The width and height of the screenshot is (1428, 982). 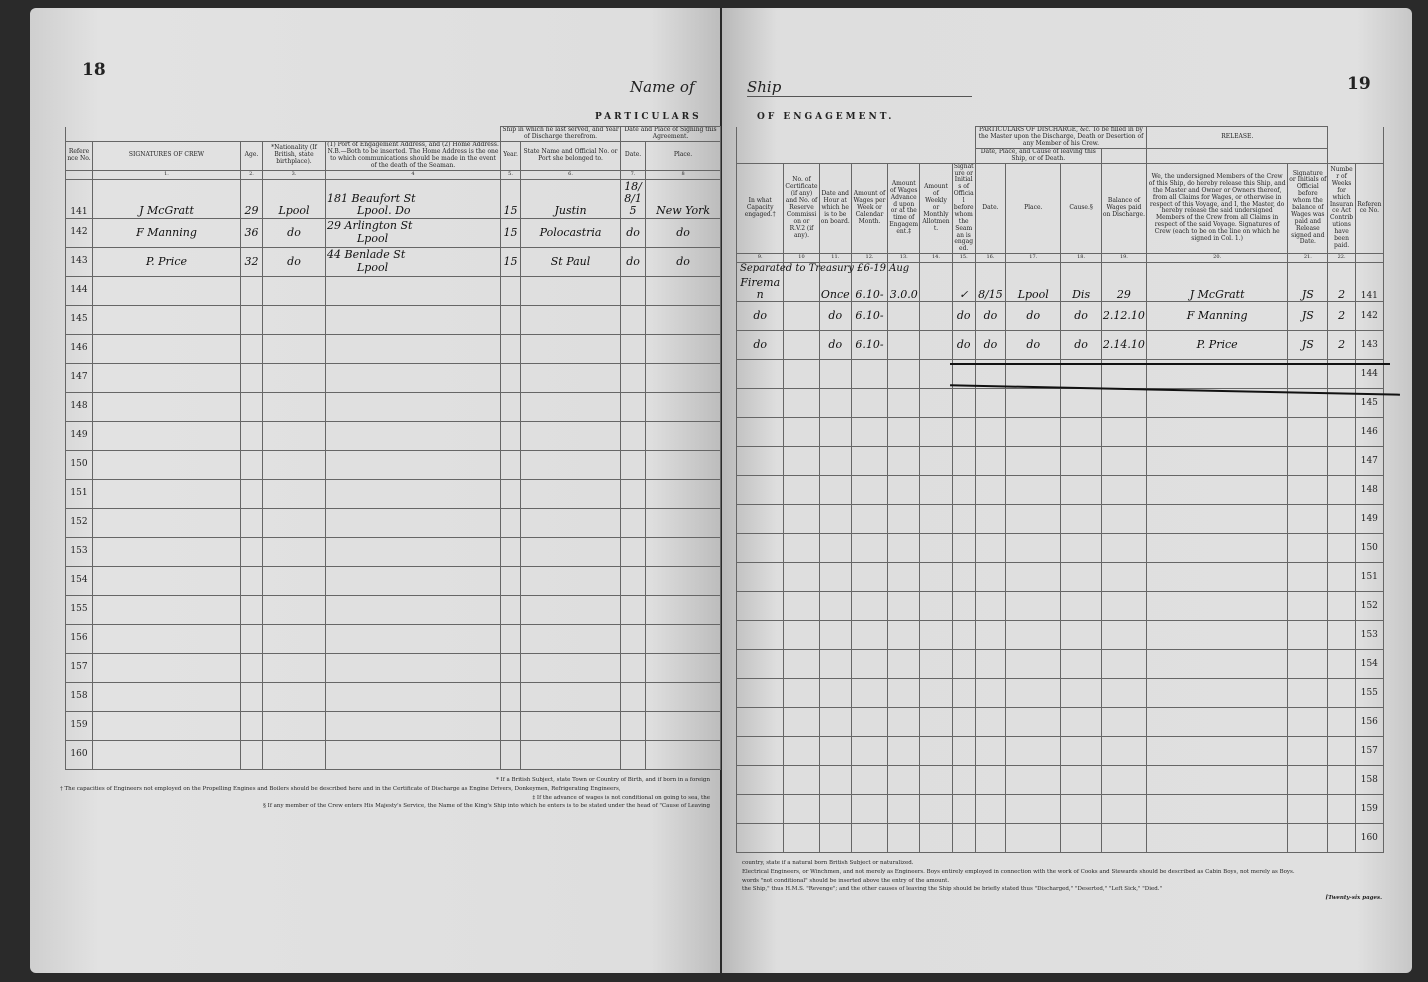 I want to click on cell-date_hour: do, so click(x=835, y=316).